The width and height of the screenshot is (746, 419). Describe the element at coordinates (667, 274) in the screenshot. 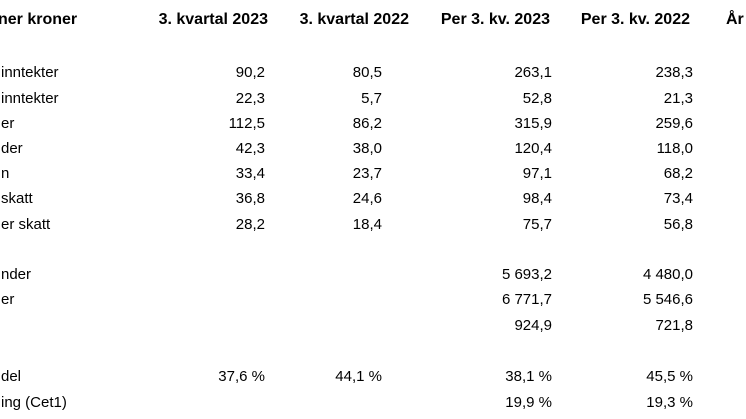

I see `value-cell: 4 480,0` at that location.